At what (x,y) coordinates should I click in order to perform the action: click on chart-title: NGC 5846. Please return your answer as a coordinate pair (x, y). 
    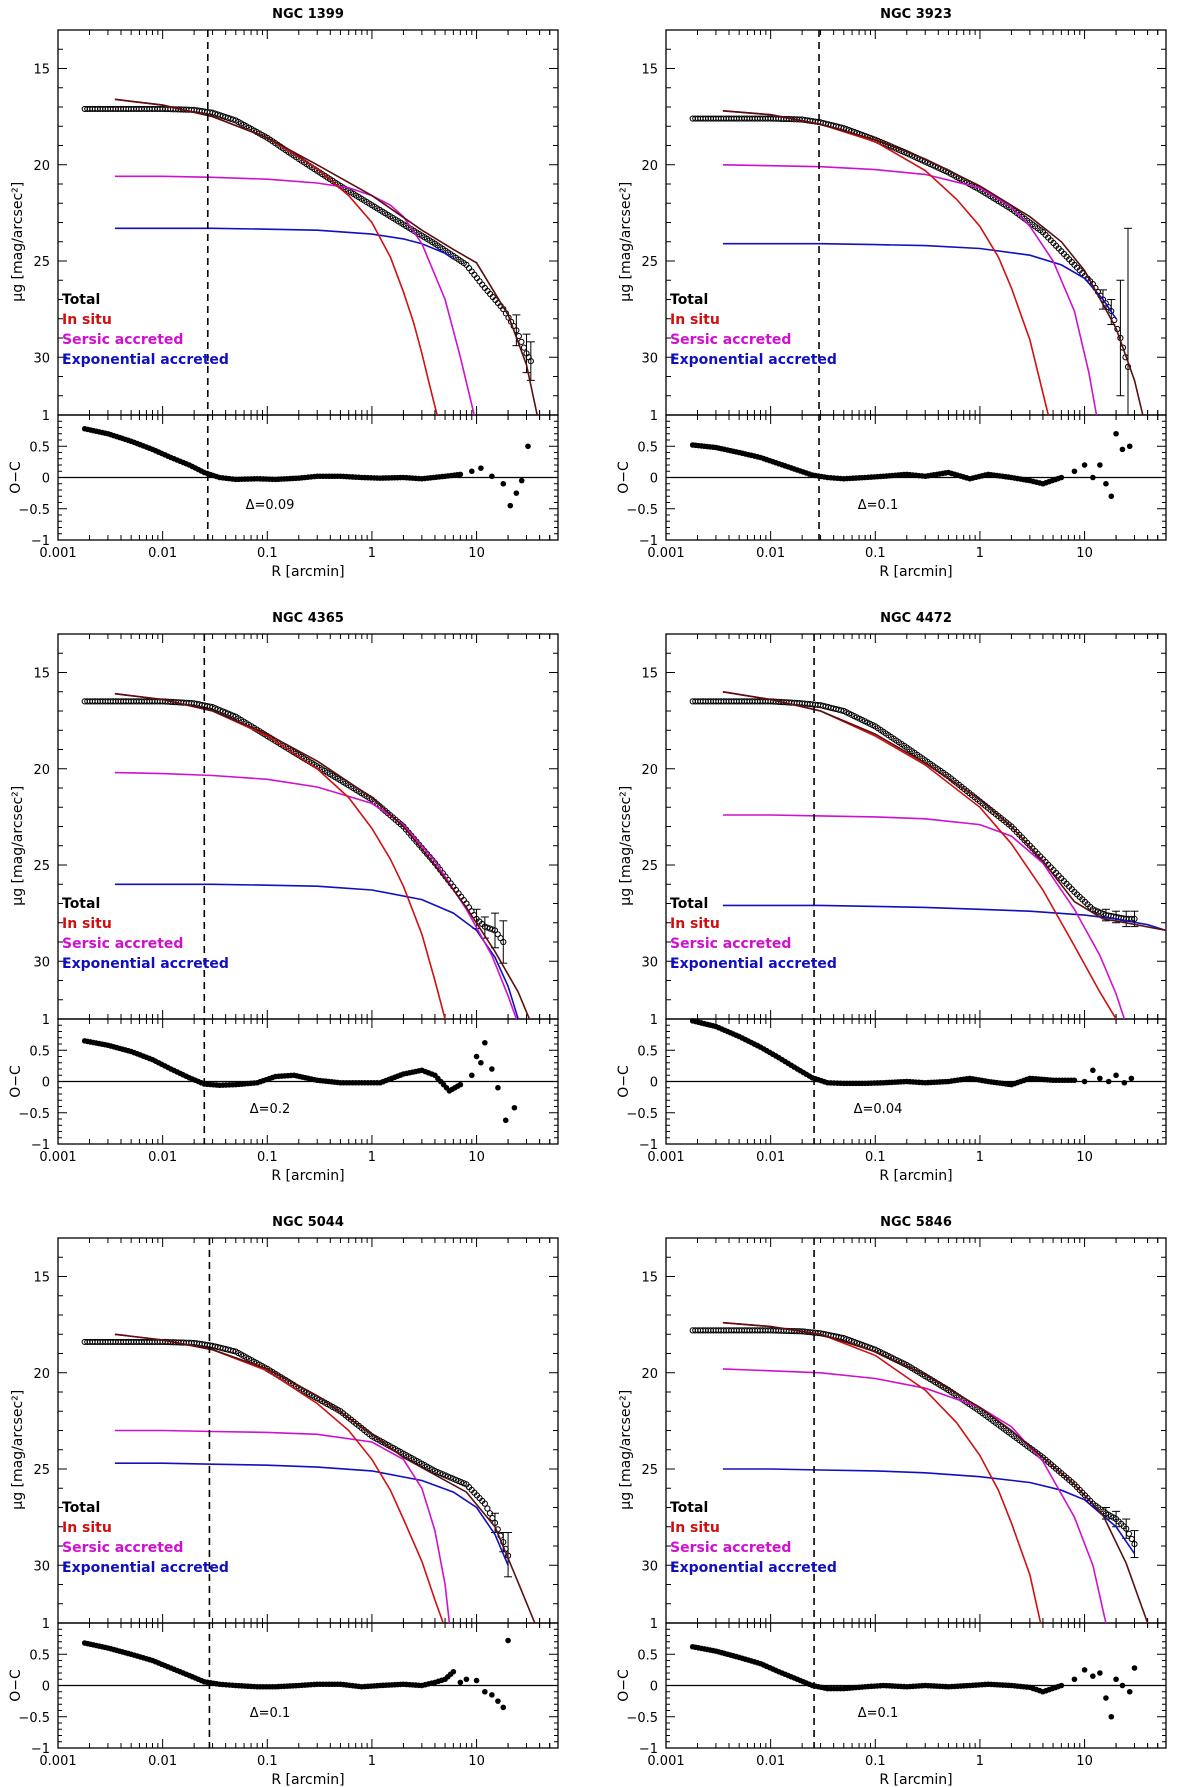
    Looking at the image, I should click on (916, 1222).